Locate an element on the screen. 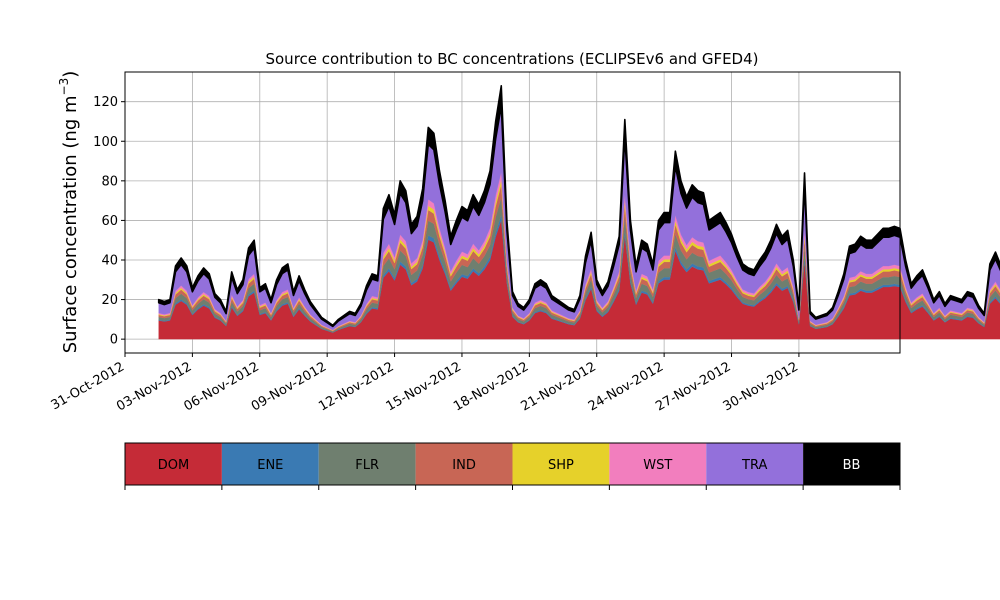 The image size is (1000, 600). legend-label-ene: ENE is located at coordinates (270, 465).